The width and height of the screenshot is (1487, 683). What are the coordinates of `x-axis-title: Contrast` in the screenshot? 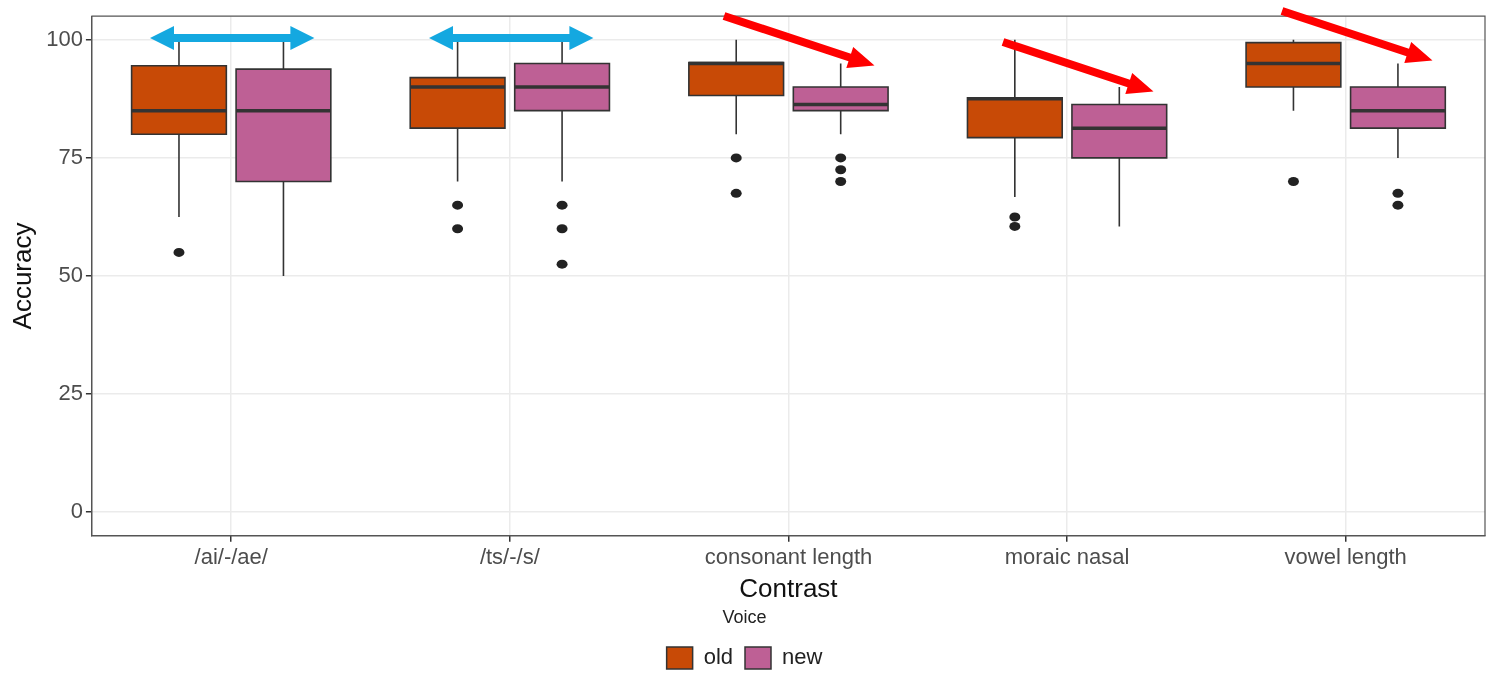 It's located at (789, 587).